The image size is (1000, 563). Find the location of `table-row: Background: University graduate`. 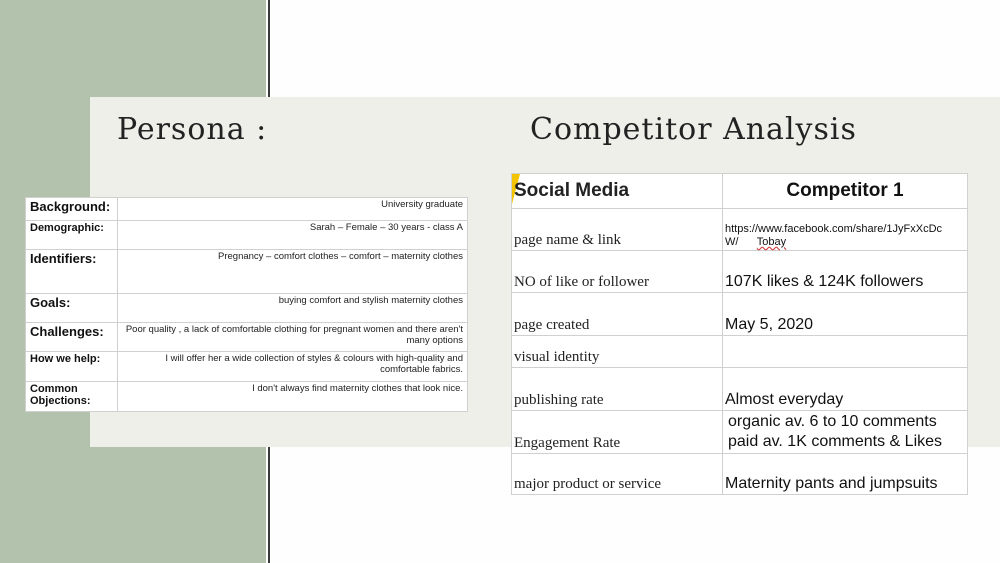

table-row: Background: University graduate is located at coordinates (246, 209).